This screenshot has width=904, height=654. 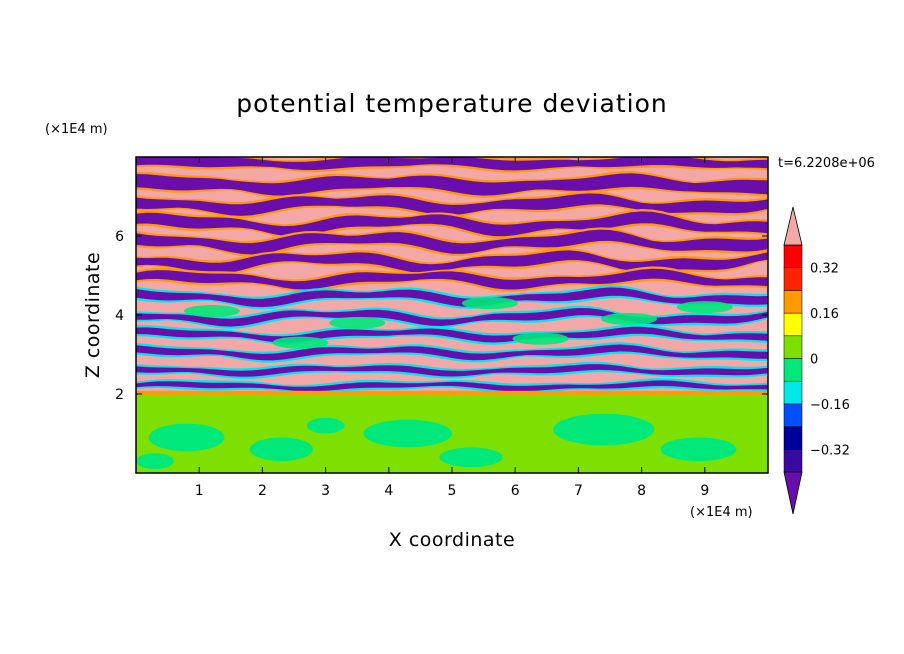 What do you see at coordinates (824, 269) in the screenshot?
I see `colorbar-tick-label: 0.32` at bounding box center [824, 269].